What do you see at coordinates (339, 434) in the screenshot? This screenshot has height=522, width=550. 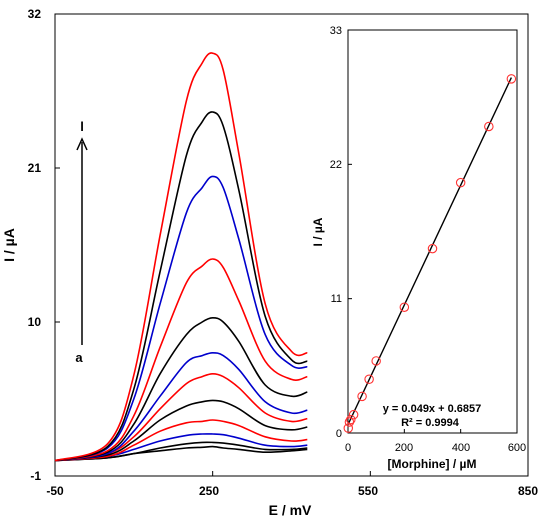 I see `inset-y-tick-label: 0` at bounding box center [339, 434].